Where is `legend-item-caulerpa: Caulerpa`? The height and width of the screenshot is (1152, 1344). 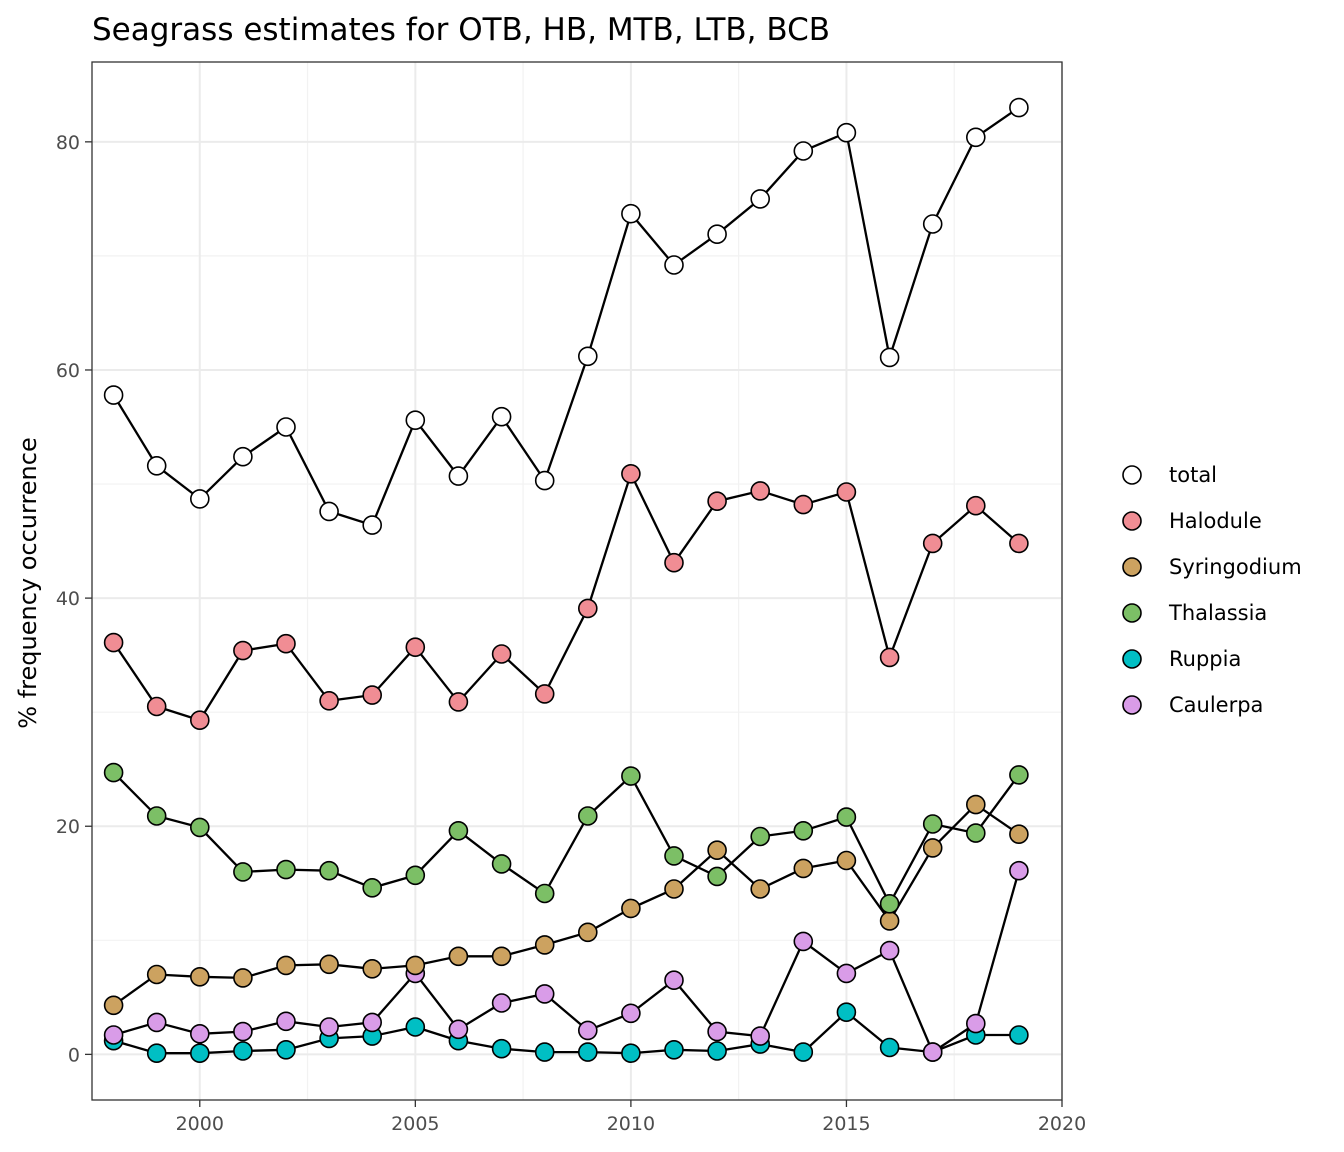
legend-item-caulerpa: Caulerpa is located at coordinates (1192, 705).